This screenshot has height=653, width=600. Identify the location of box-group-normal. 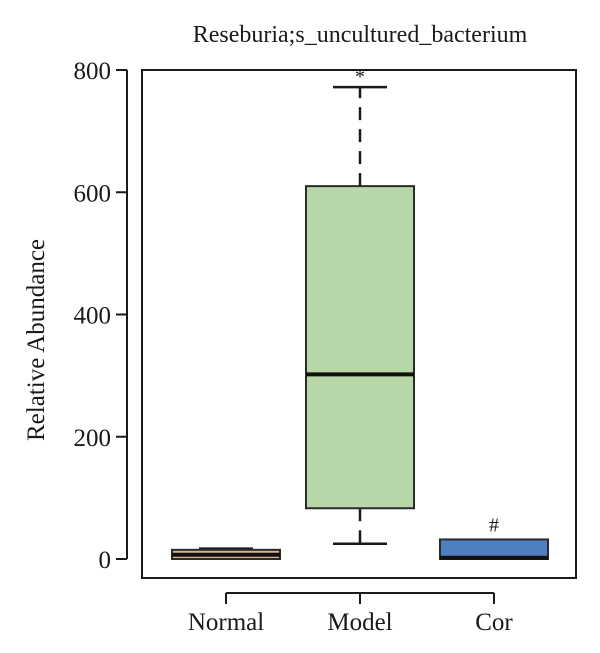
(226, 553).